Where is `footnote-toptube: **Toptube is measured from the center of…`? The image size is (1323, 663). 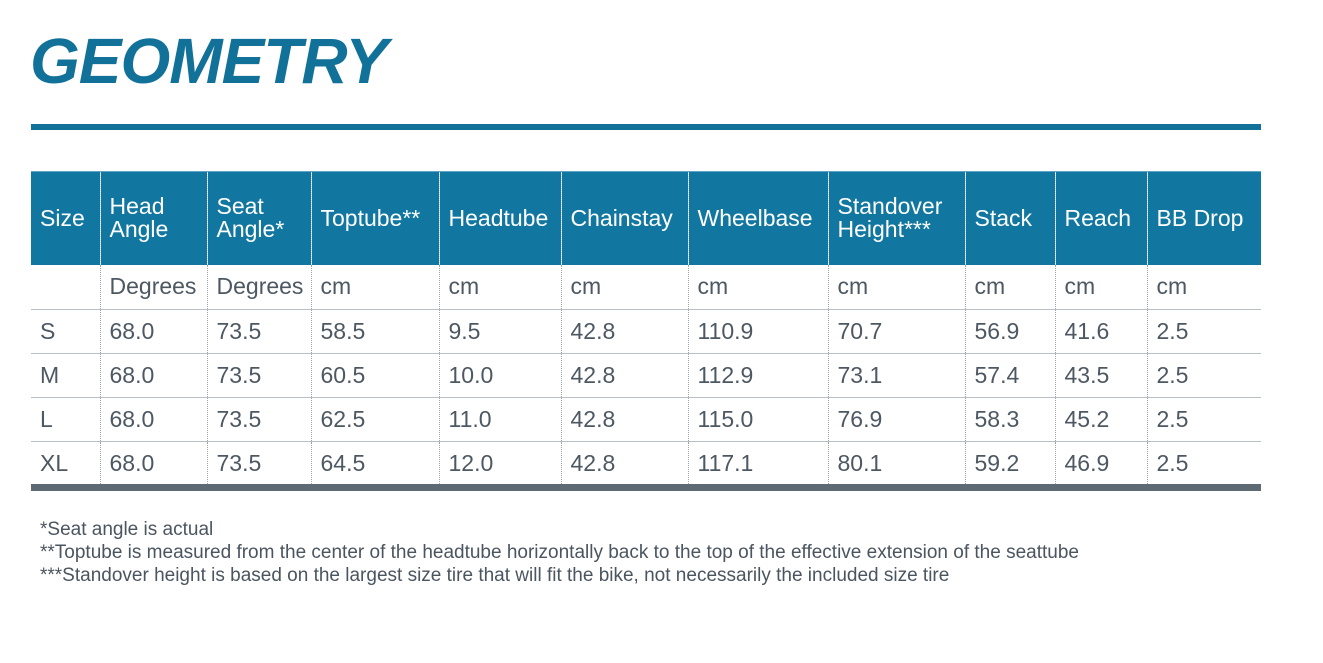 footnote-toptube: **Toptube is measured from the center of… is located at coordinates (559, 552).